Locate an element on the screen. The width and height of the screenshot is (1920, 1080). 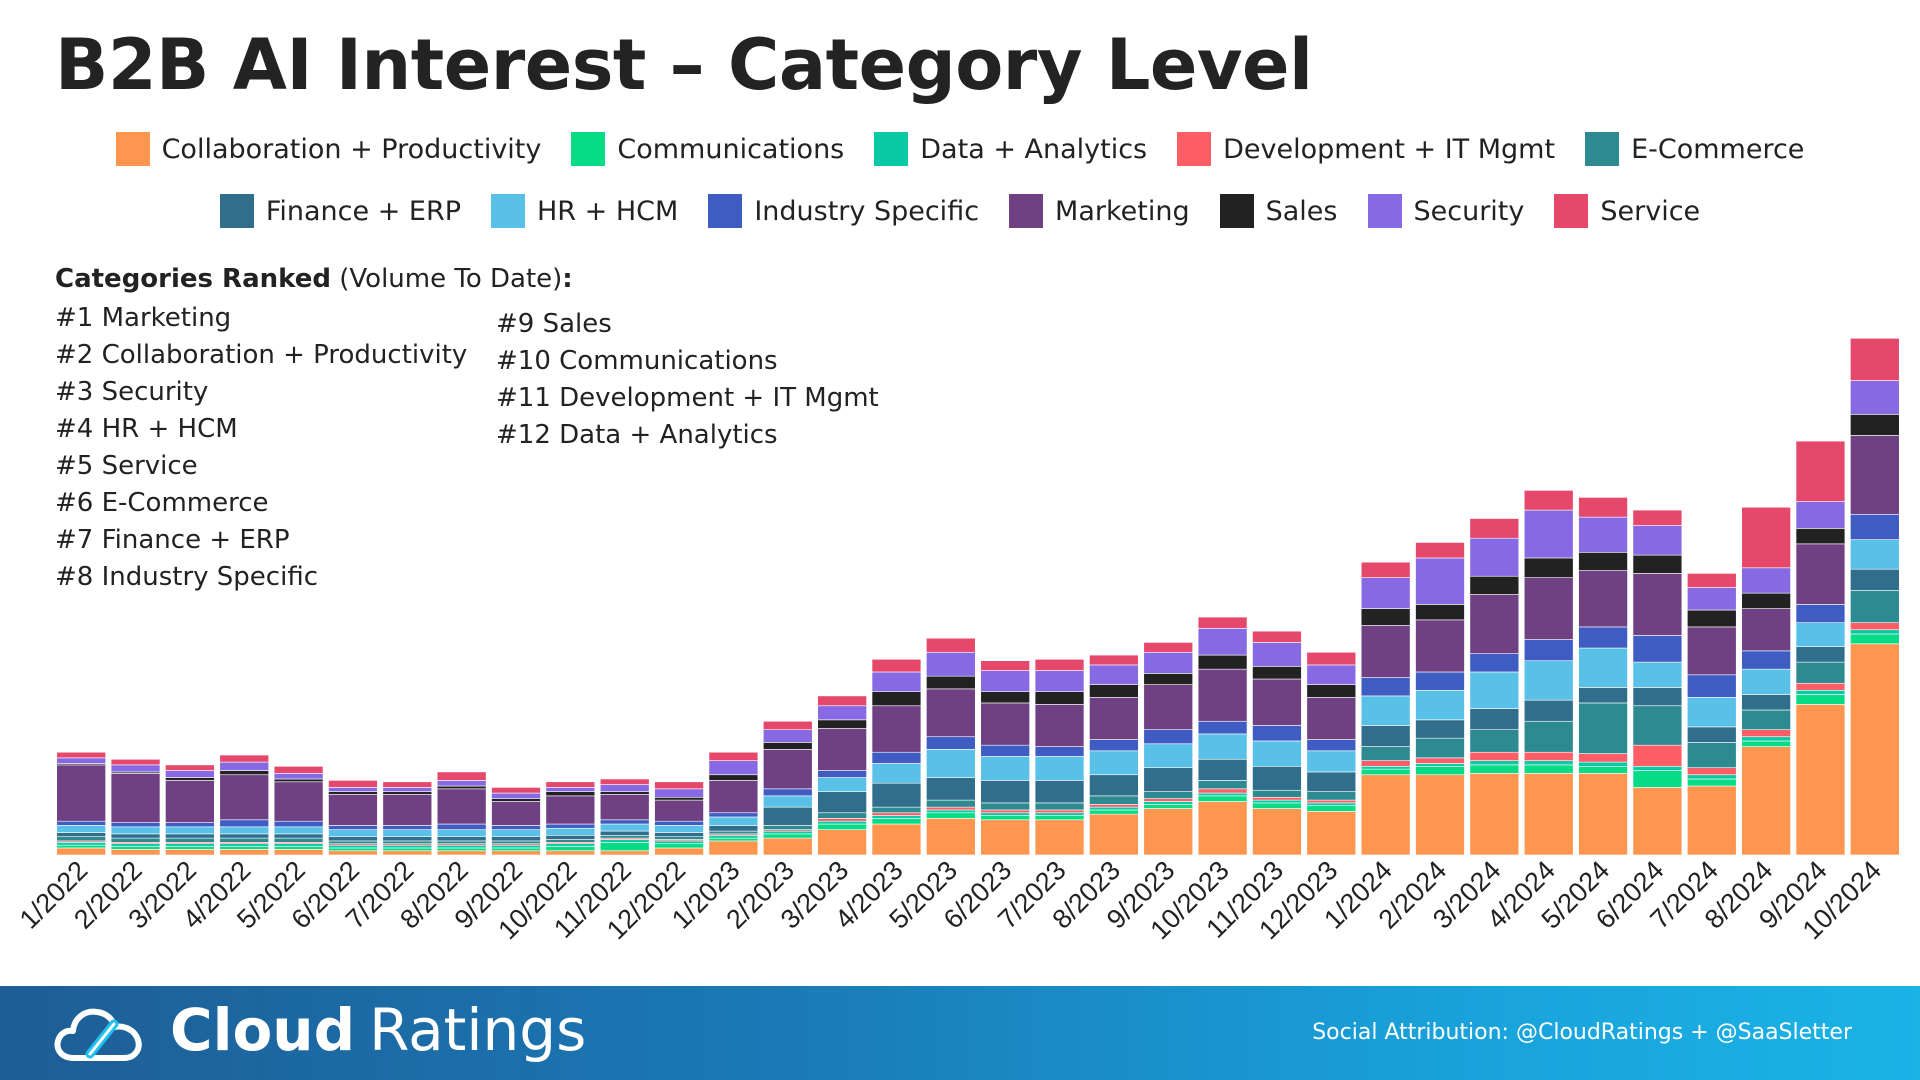
legend-label: Finance + ERP is located at coordinates (363, 211).